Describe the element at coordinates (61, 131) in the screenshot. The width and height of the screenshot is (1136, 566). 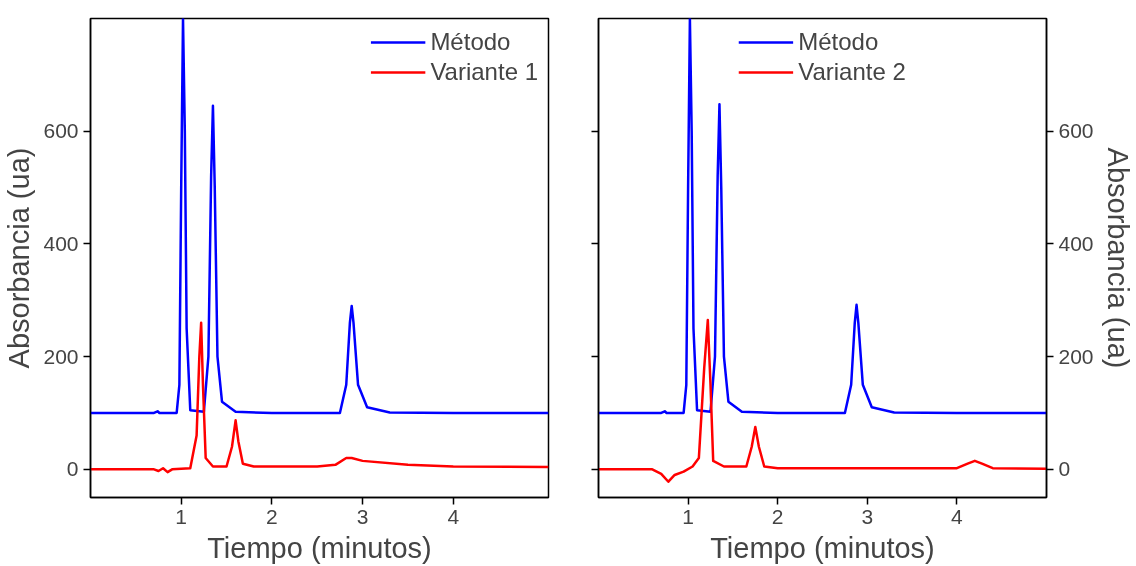
I see `y-tick-label: 600` at that location.